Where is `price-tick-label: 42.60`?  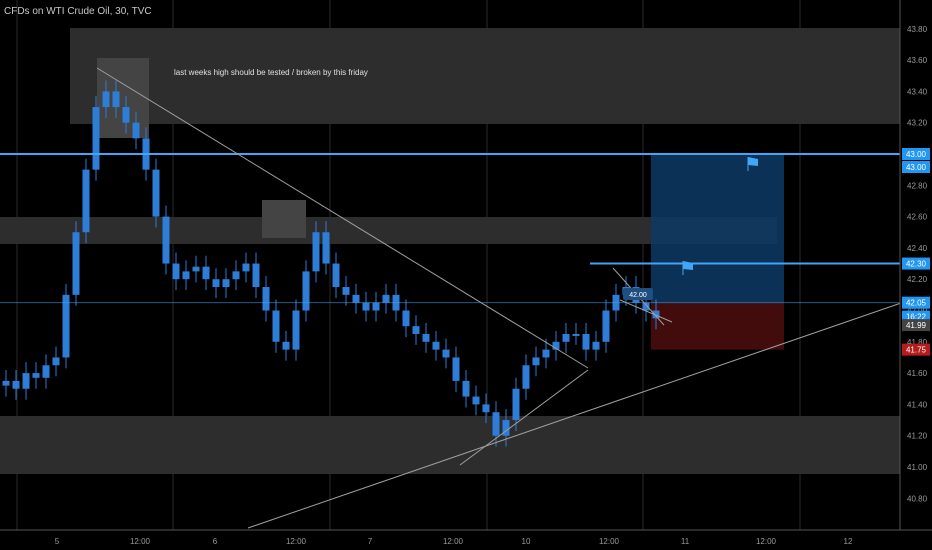 price-tick-label: 42.60 is located at coordinates (917, 217).